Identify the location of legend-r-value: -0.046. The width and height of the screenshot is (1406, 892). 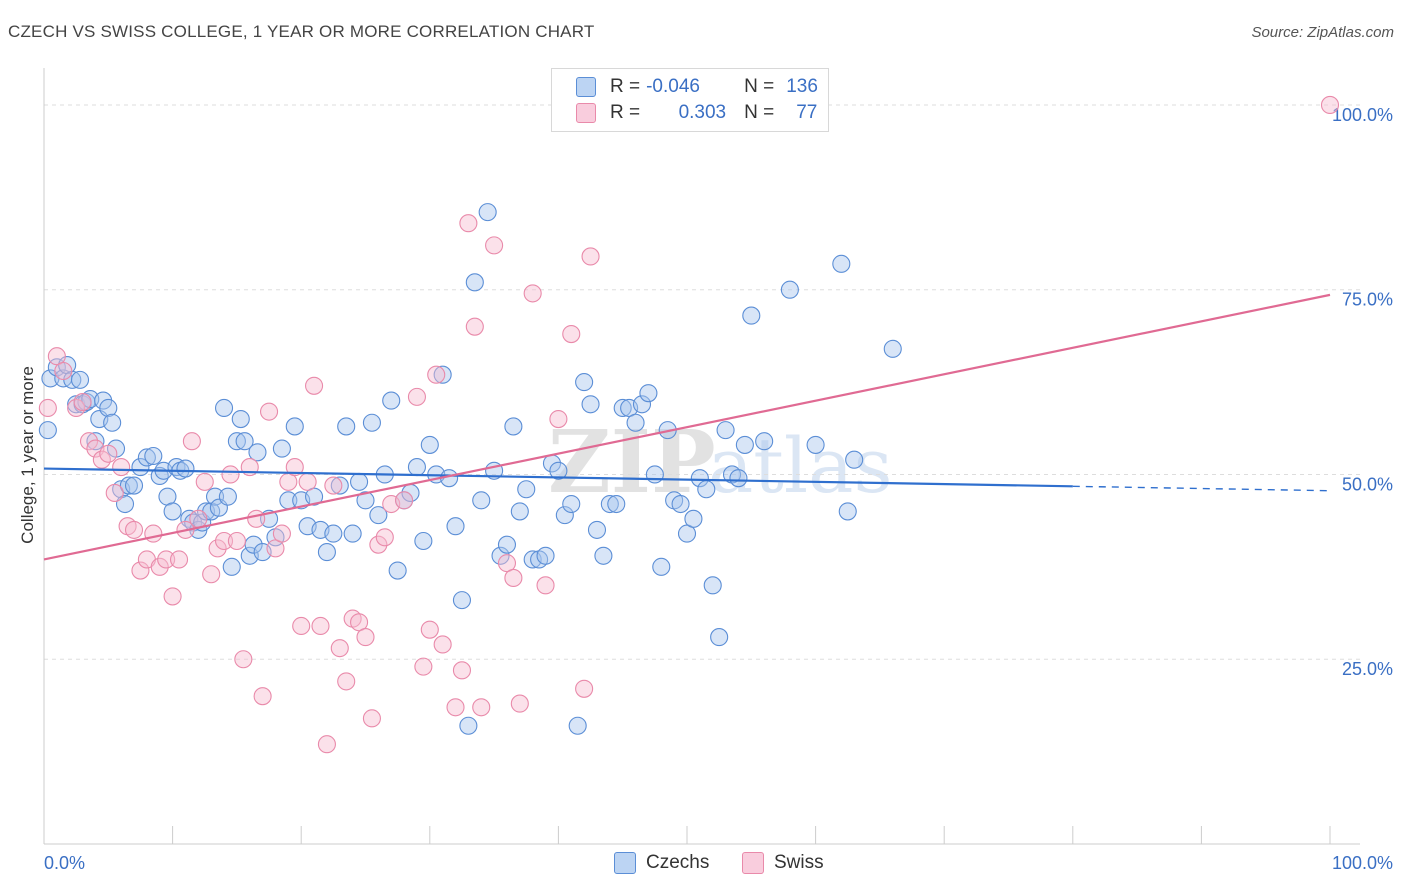
(673, 86).